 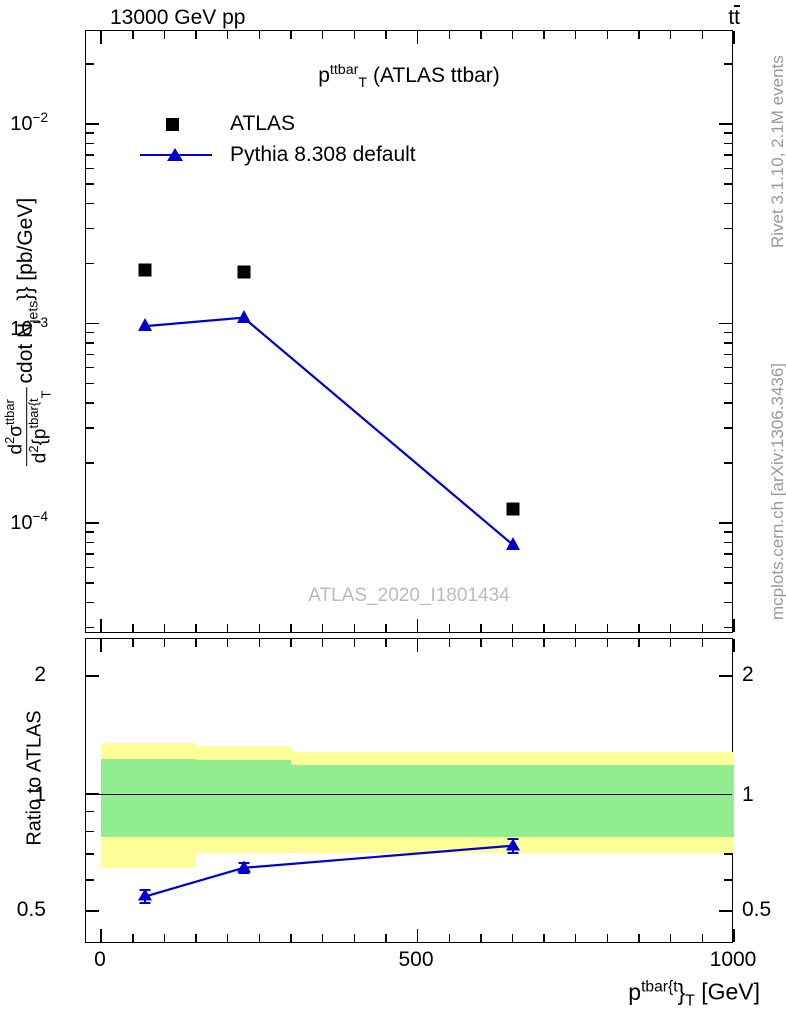 I want to click on legend: ATLAS Pythia 8.308 default, so click(x=278, y=139).